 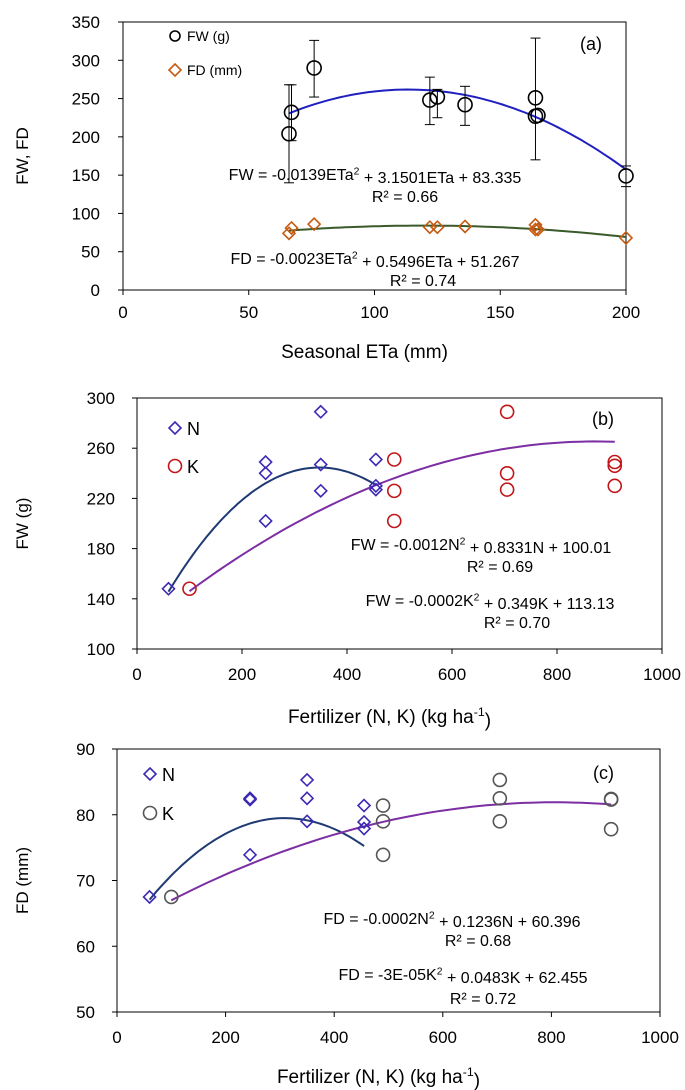 What do you see at coordinates (440, 178) in the screenshot?
I see `text-run: + 3.1501ETa + 83.335` at bounding box center [440, 178].